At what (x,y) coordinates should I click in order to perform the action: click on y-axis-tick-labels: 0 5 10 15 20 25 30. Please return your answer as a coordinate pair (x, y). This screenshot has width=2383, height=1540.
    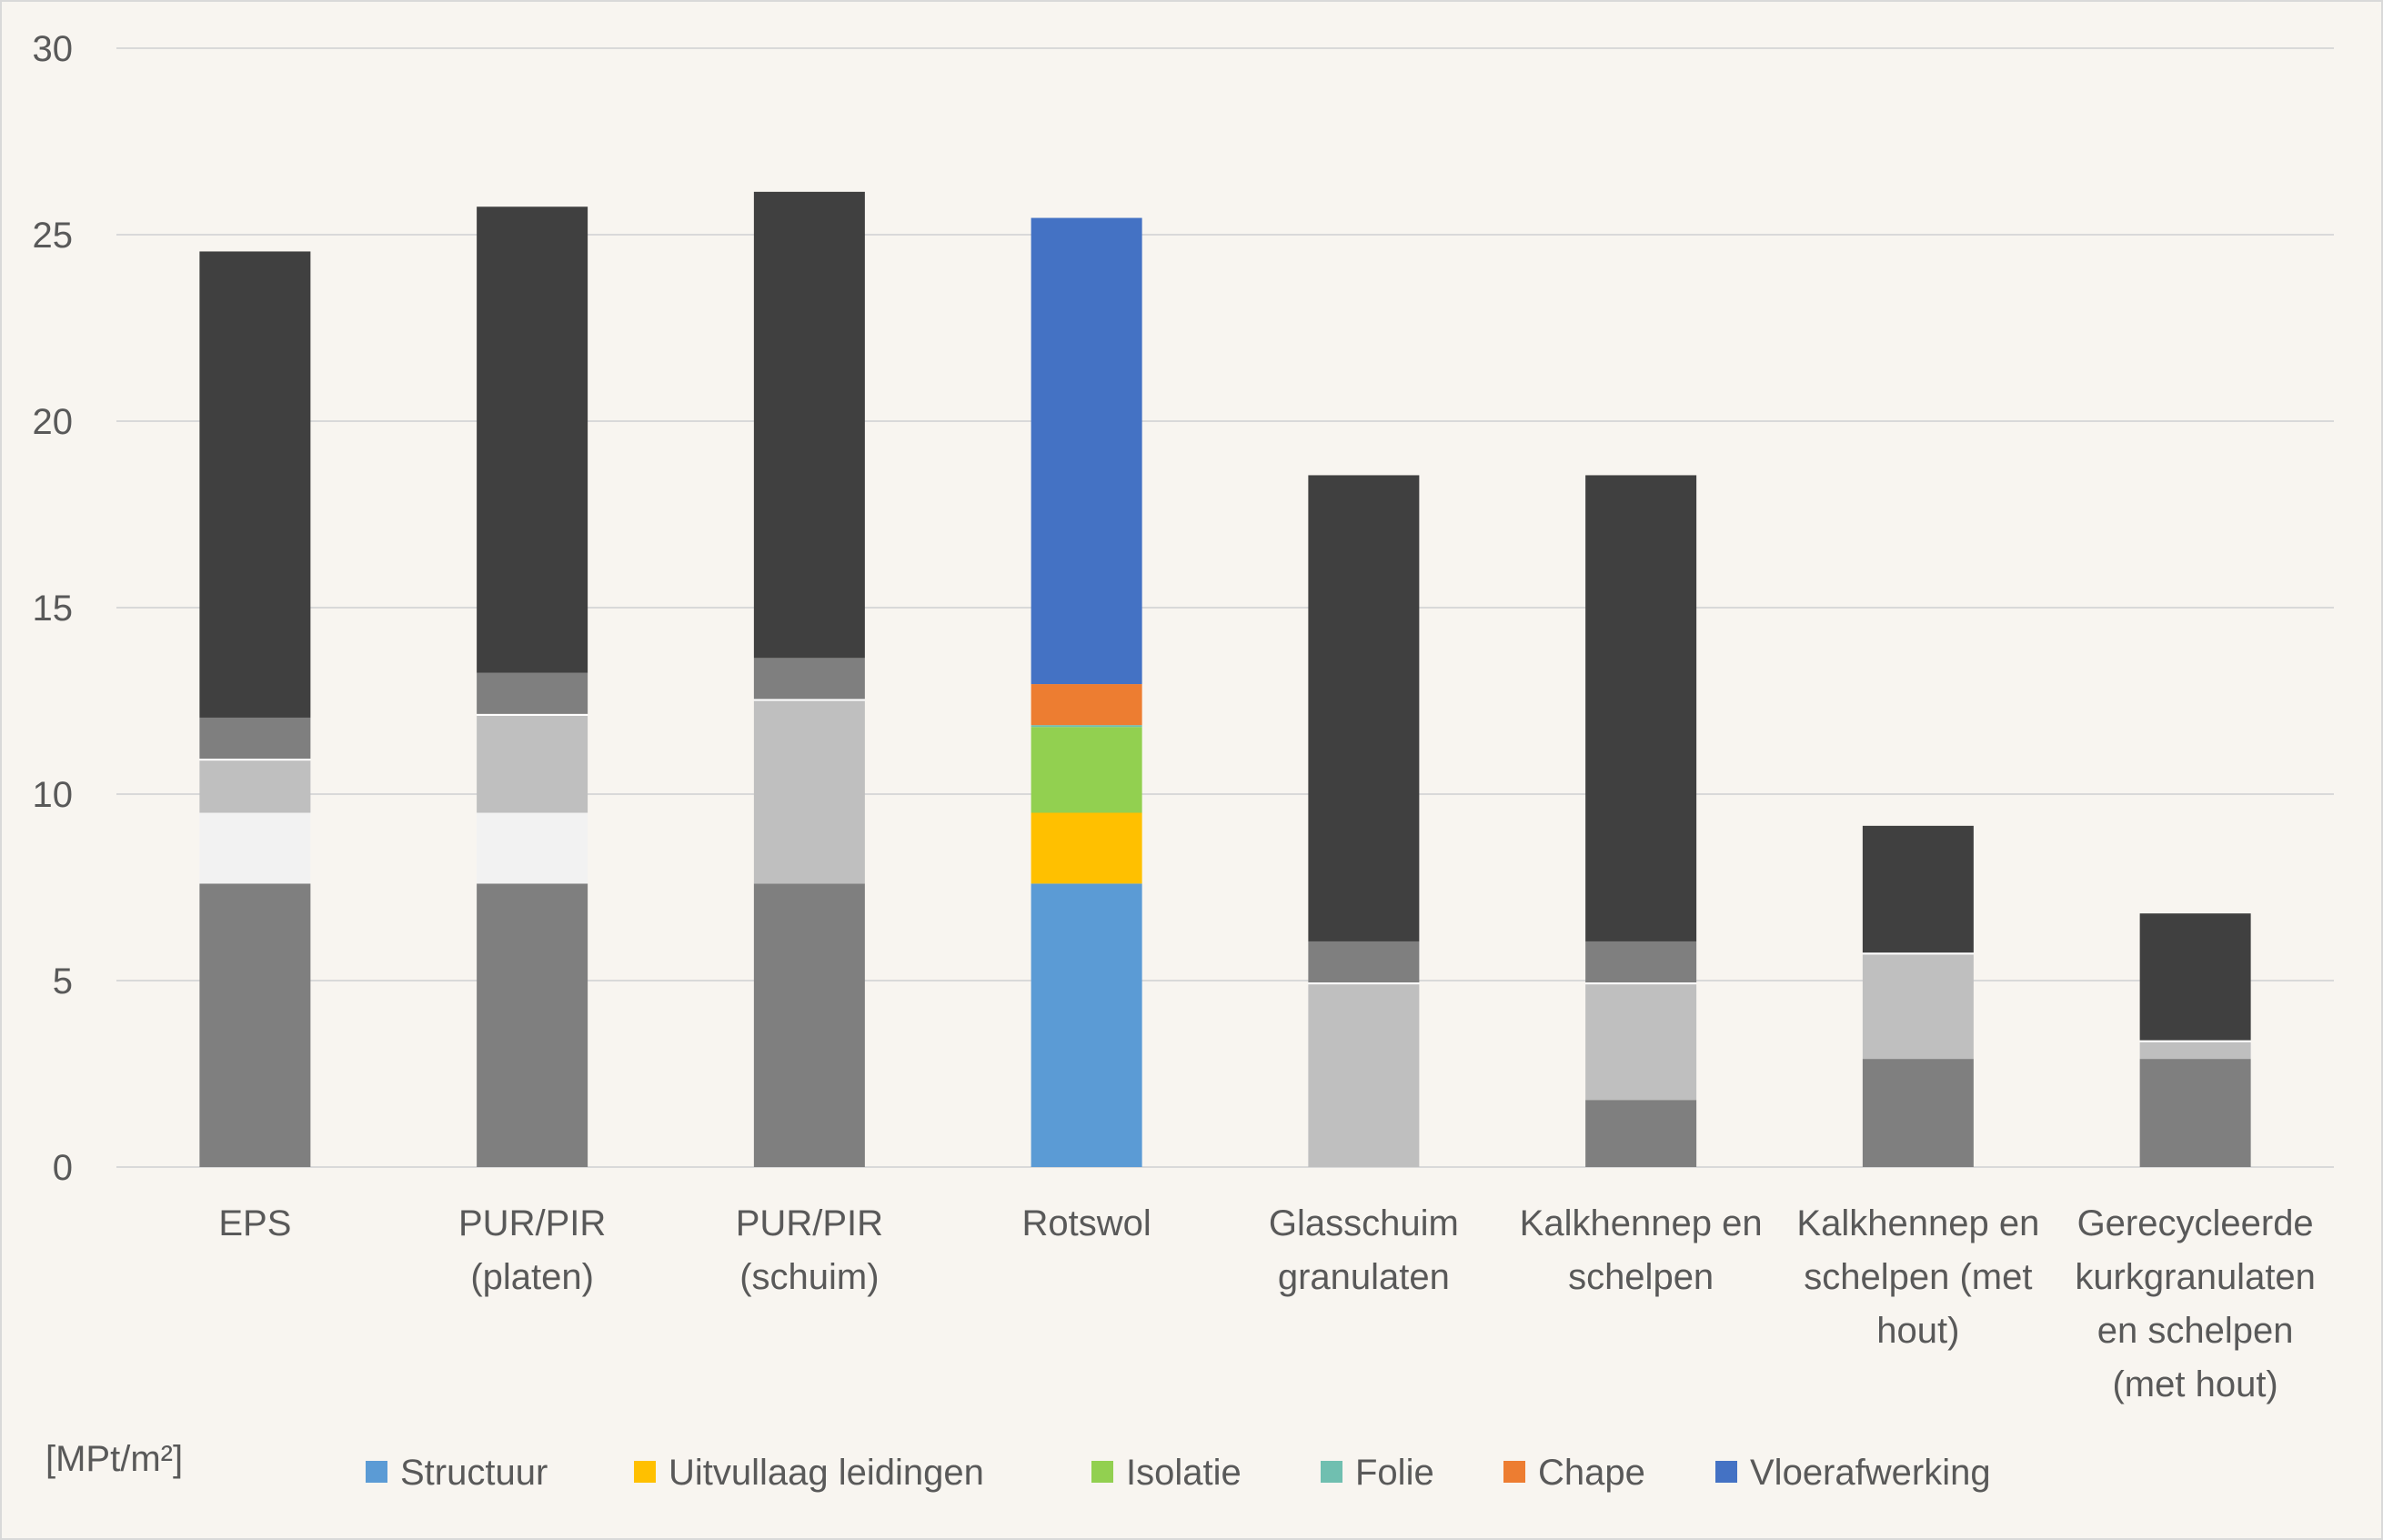
    Looking at the image, I should click on (53, 608).